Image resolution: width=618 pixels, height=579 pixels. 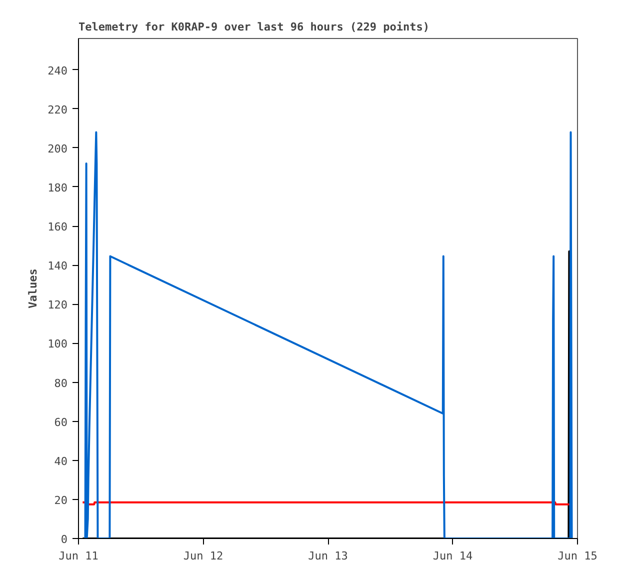 I want to click on y-tick-label: 220, so click(x=58, y=109).